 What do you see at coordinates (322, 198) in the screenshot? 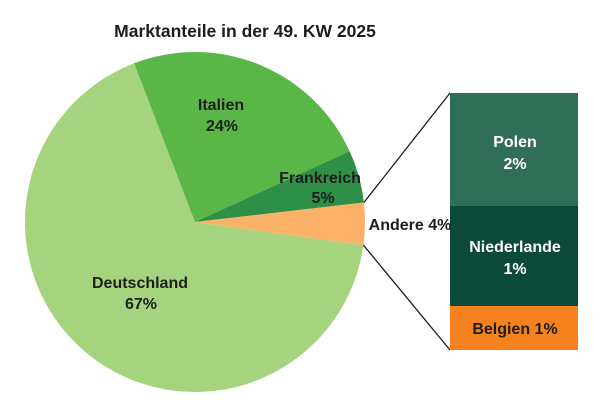
I see `label-frankreich-pct: 5%` at bounding box center [322, 198].